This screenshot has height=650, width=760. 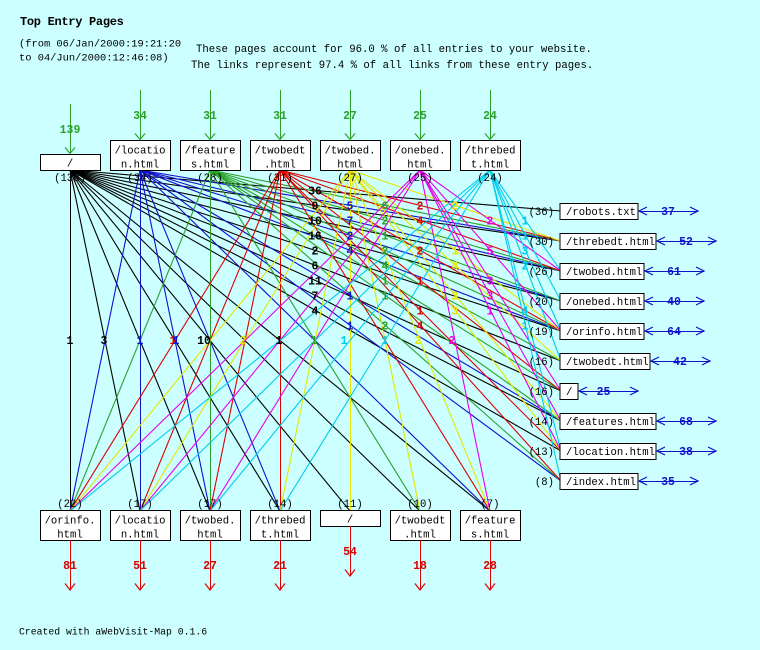 I want to click on svg-text: /threbedt.html, so click(x=610, y=243).